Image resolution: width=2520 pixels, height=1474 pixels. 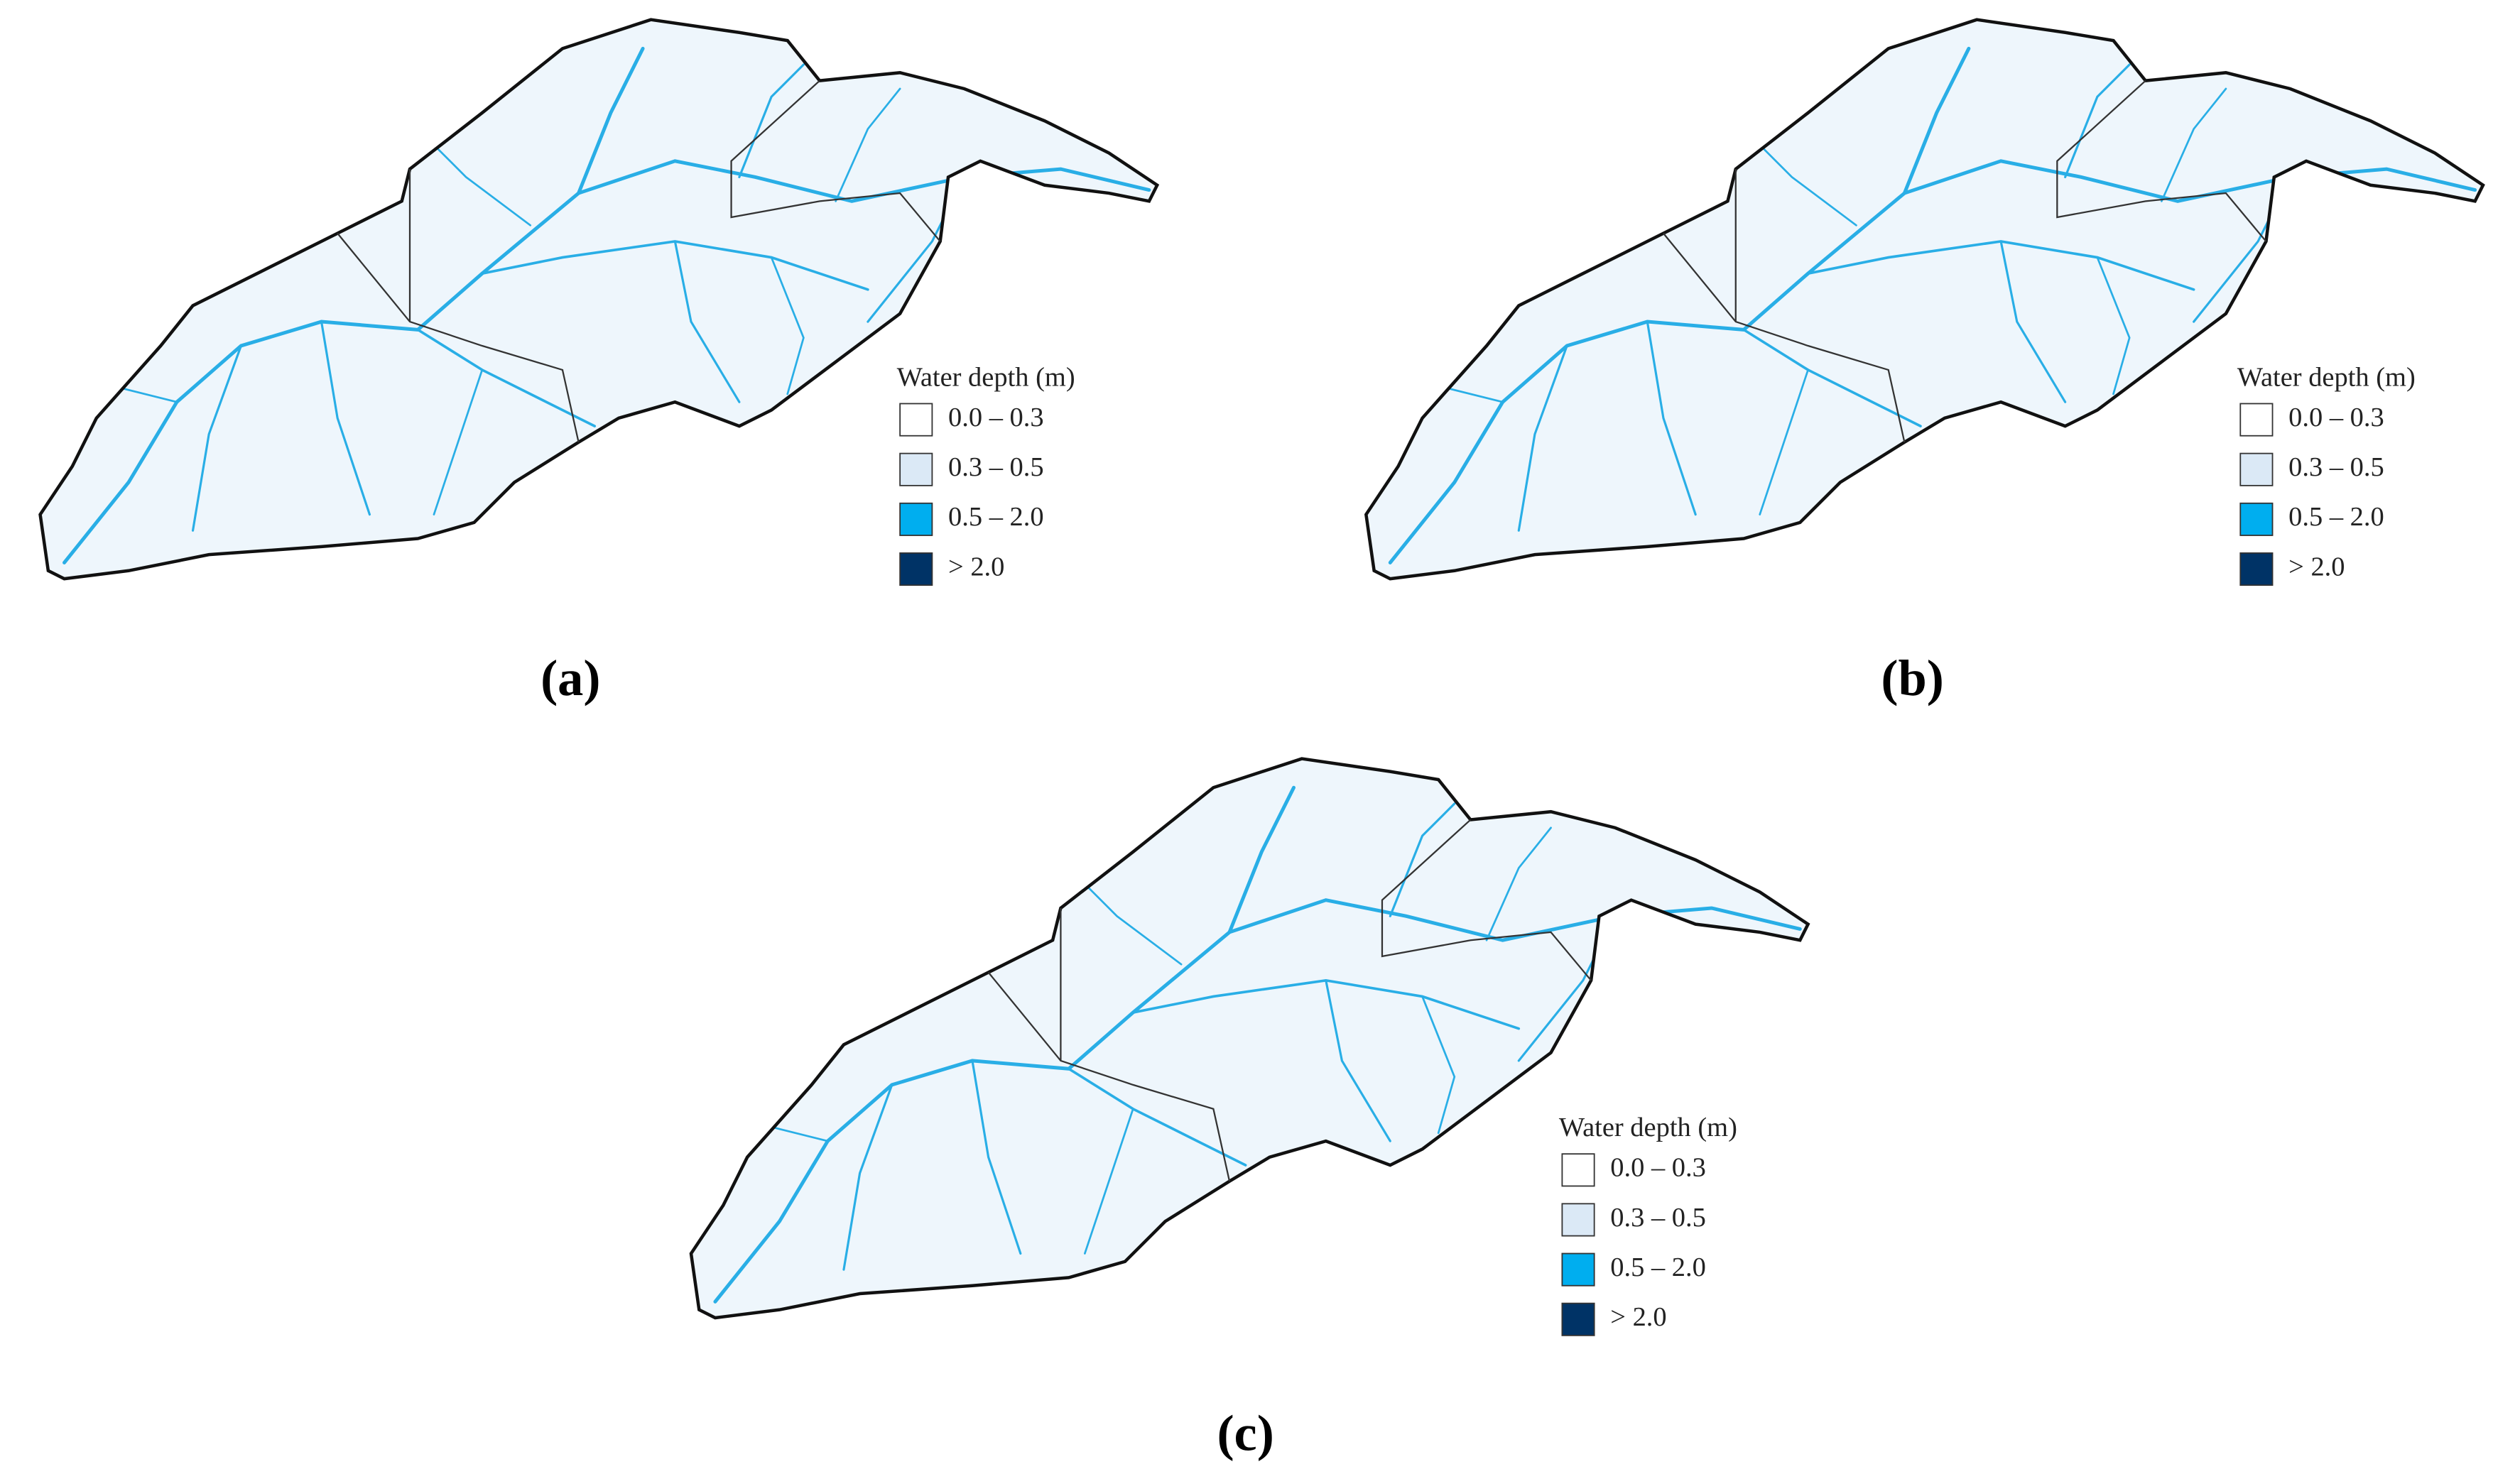 What do you see at coordinates (571, 677) in the screenshot?
I see `panel-label: (a)` at bounding box center [571, 677].